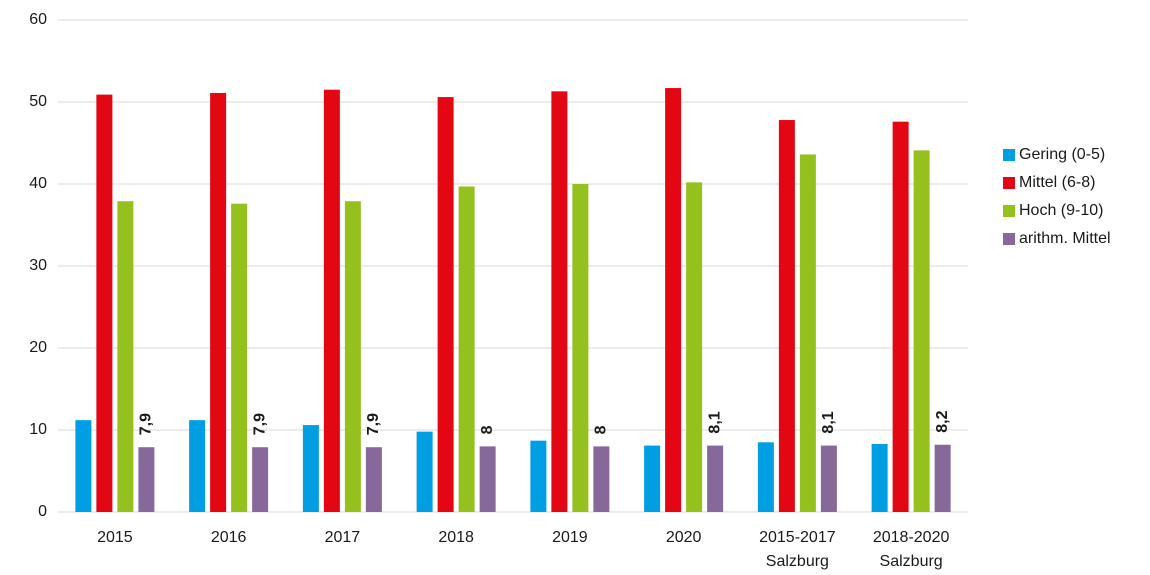 The image size is (1150, 575). Describe the element at coordinates (1061, 210) in the screenshot. I see `legend-label: Hoch (9-10)` at that location.